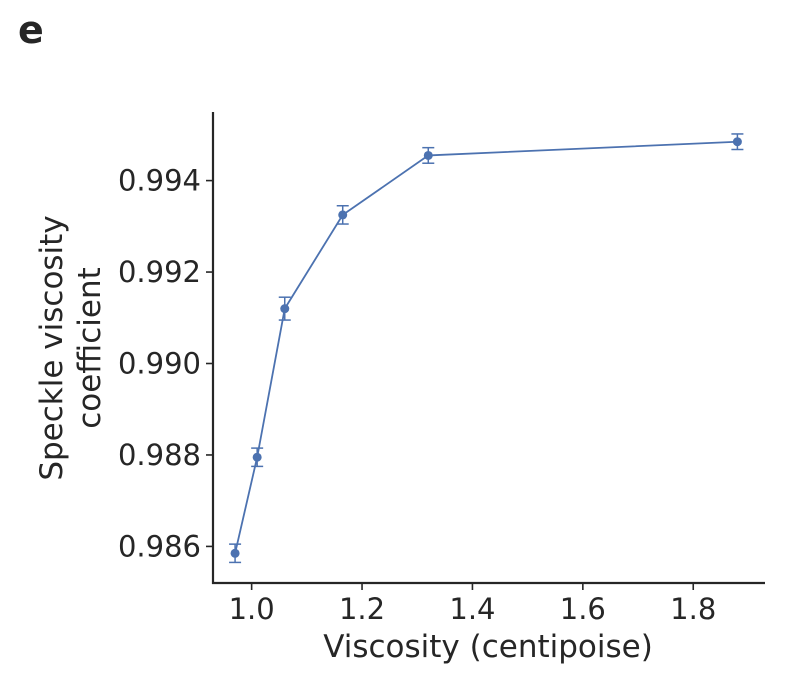 Image resolution: width=800 pixels, height=700 pixels. Describe the element at coordinates (31, 30) in the screenshot. I see `panel-label: e` at that location.